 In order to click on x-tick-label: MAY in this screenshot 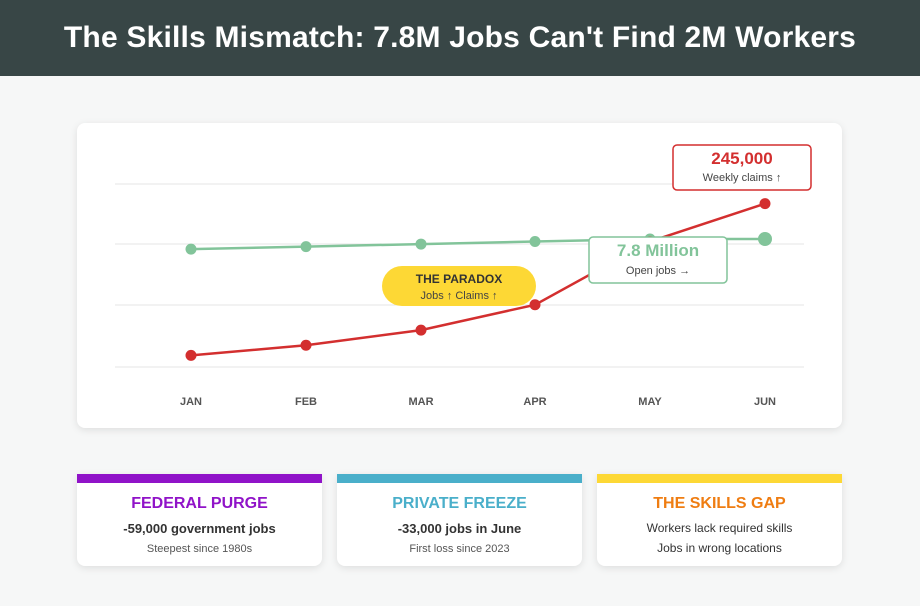, I will do `click(650, 402)`.